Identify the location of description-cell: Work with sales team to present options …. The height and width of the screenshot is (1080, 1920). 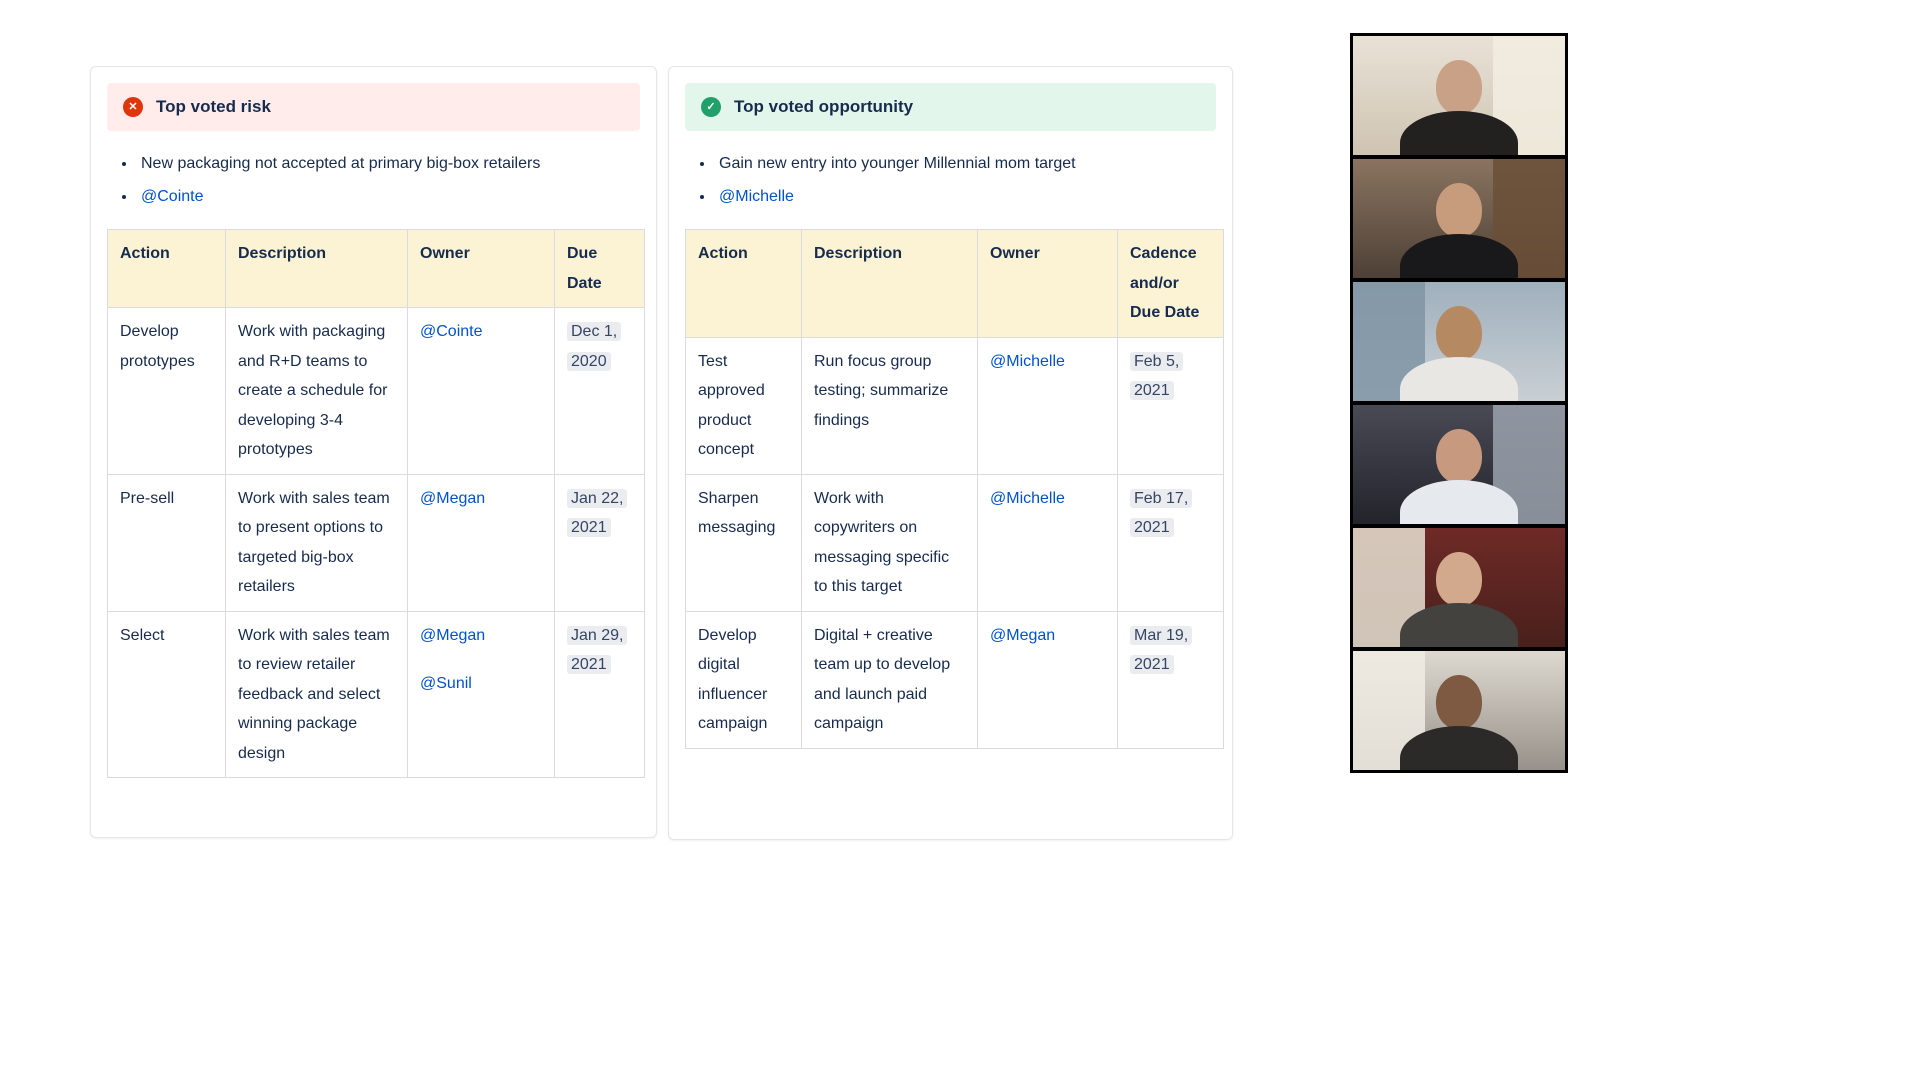
(316, 542).